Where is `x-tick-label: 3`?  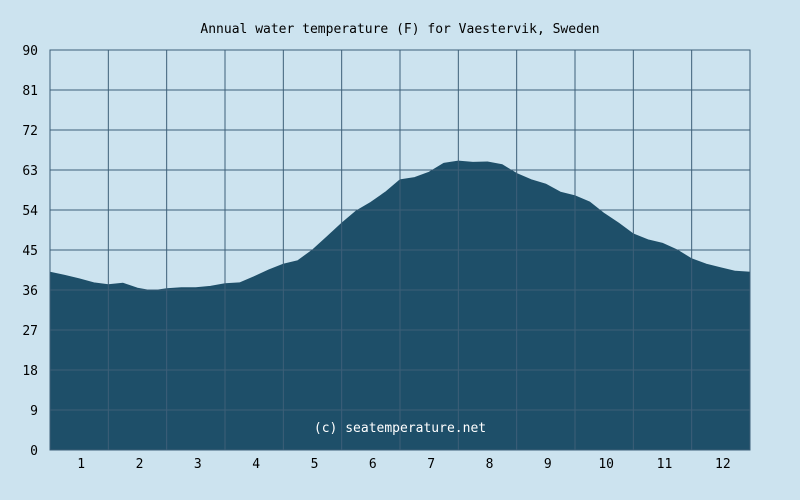 x-tick-label: 3 is located at coordinates (198, 464).